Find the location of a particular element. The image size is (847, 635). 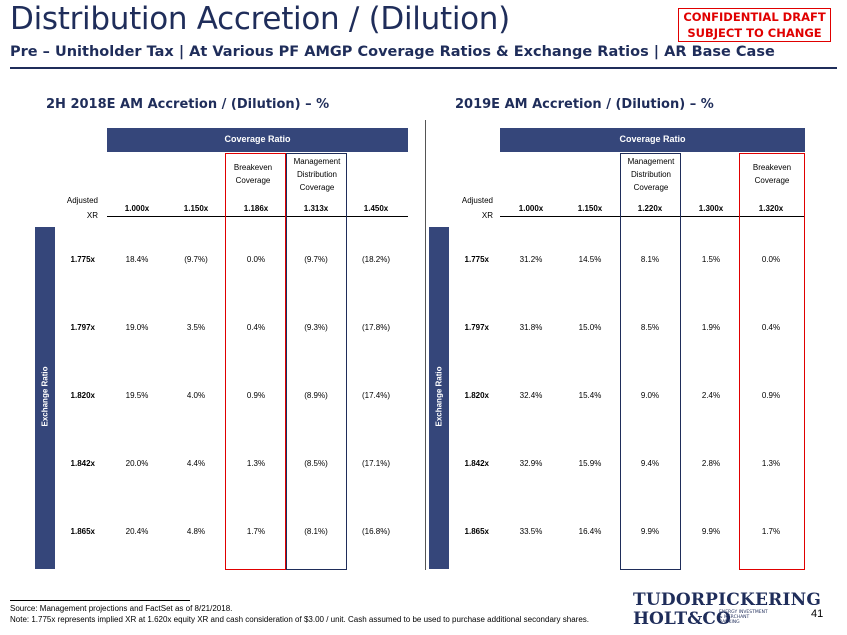

left-table-cell: (17.1%) is located at coordinates (375, 463).